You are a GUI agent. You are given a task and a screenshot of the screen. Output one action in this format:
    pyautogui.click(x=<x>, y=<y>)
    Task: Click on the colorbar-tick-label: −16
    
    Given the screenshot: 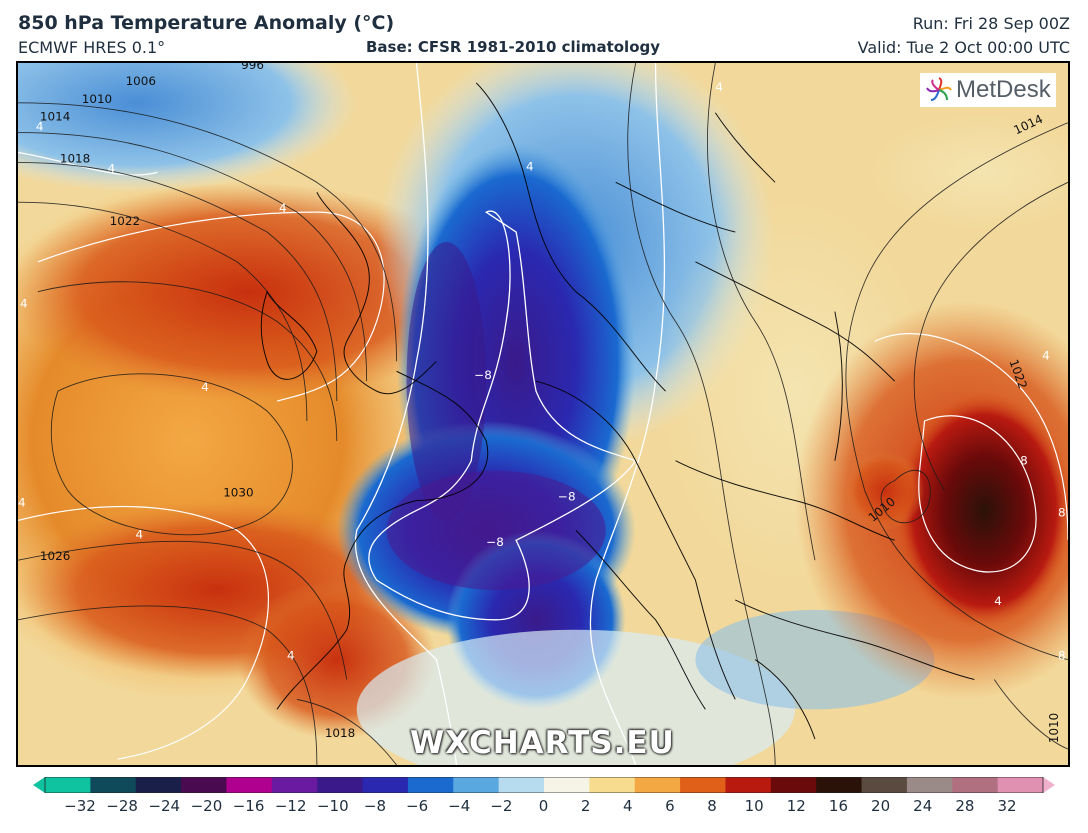 What is the action you would take?
    pyautogui.click(x=248, y=806)
    